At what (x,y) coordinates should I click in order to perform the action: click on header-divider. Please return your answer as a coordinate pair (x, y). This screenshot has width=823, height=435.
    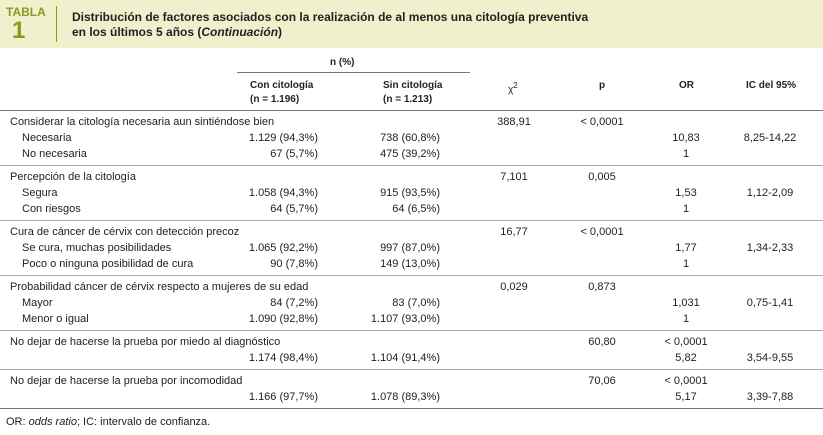
    Looking at the image, I should click on (56, 24).